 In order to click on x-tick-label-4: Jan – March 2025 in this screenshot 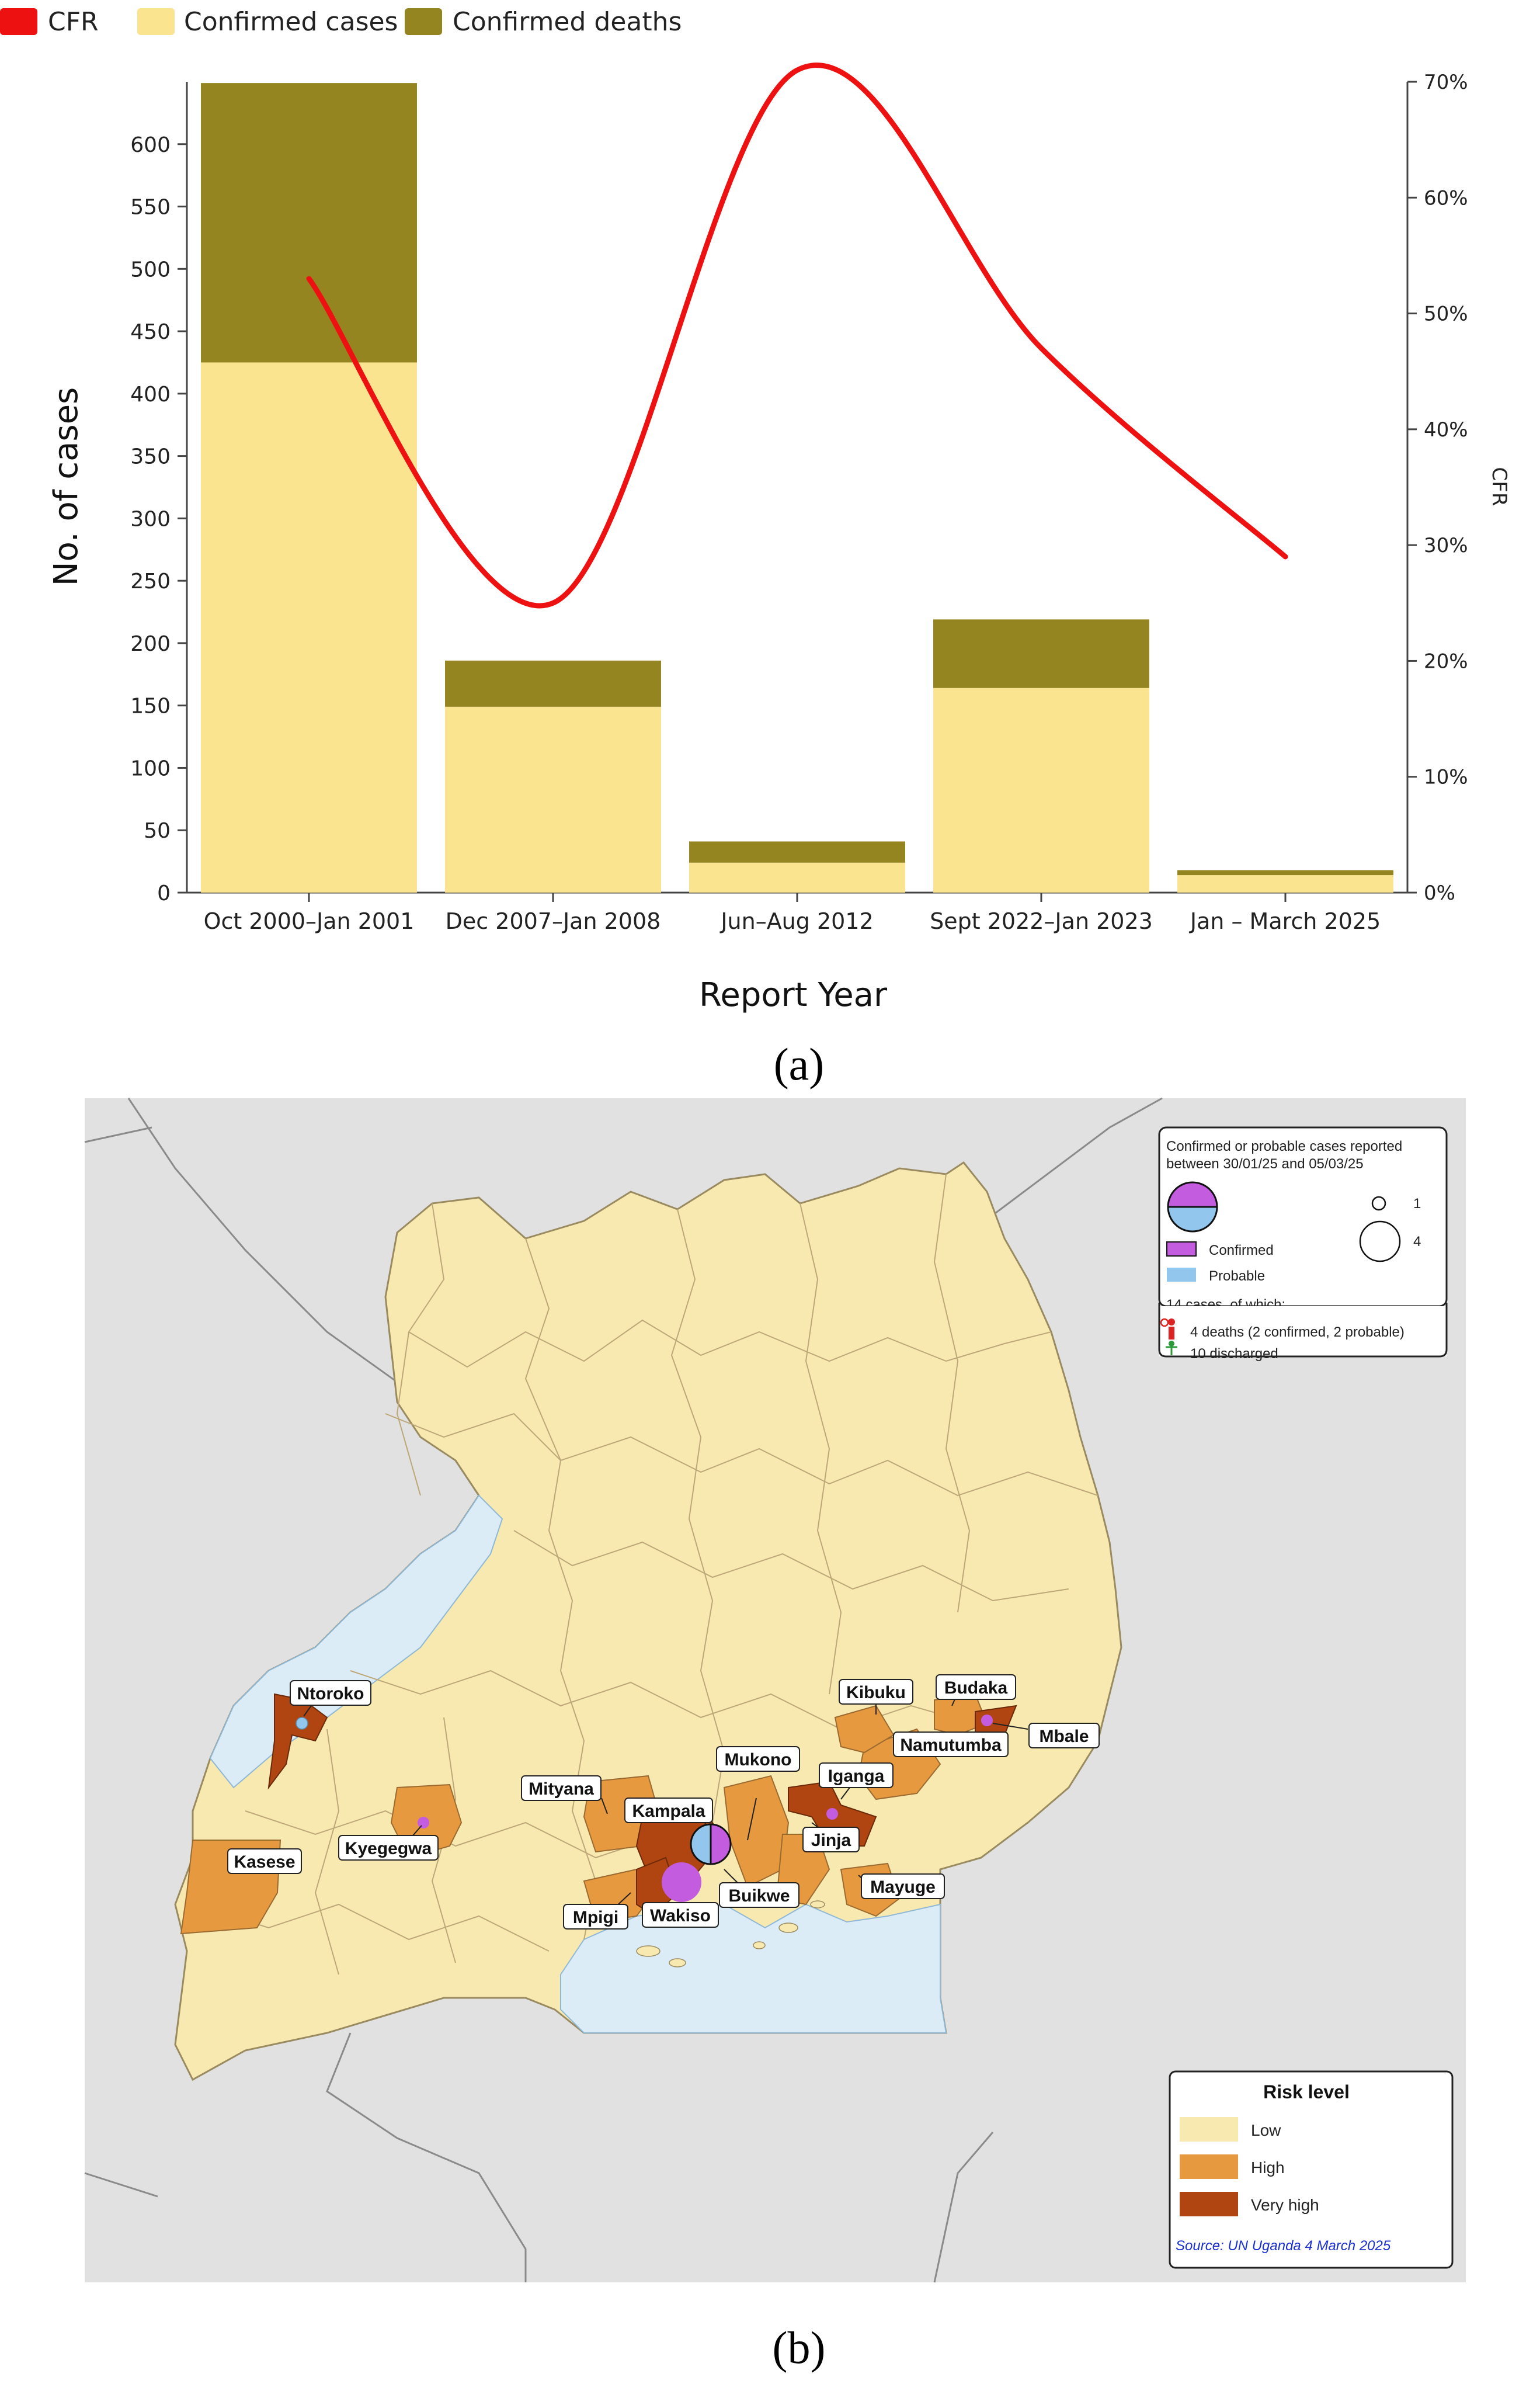, I will do `click(1285, 921)`.